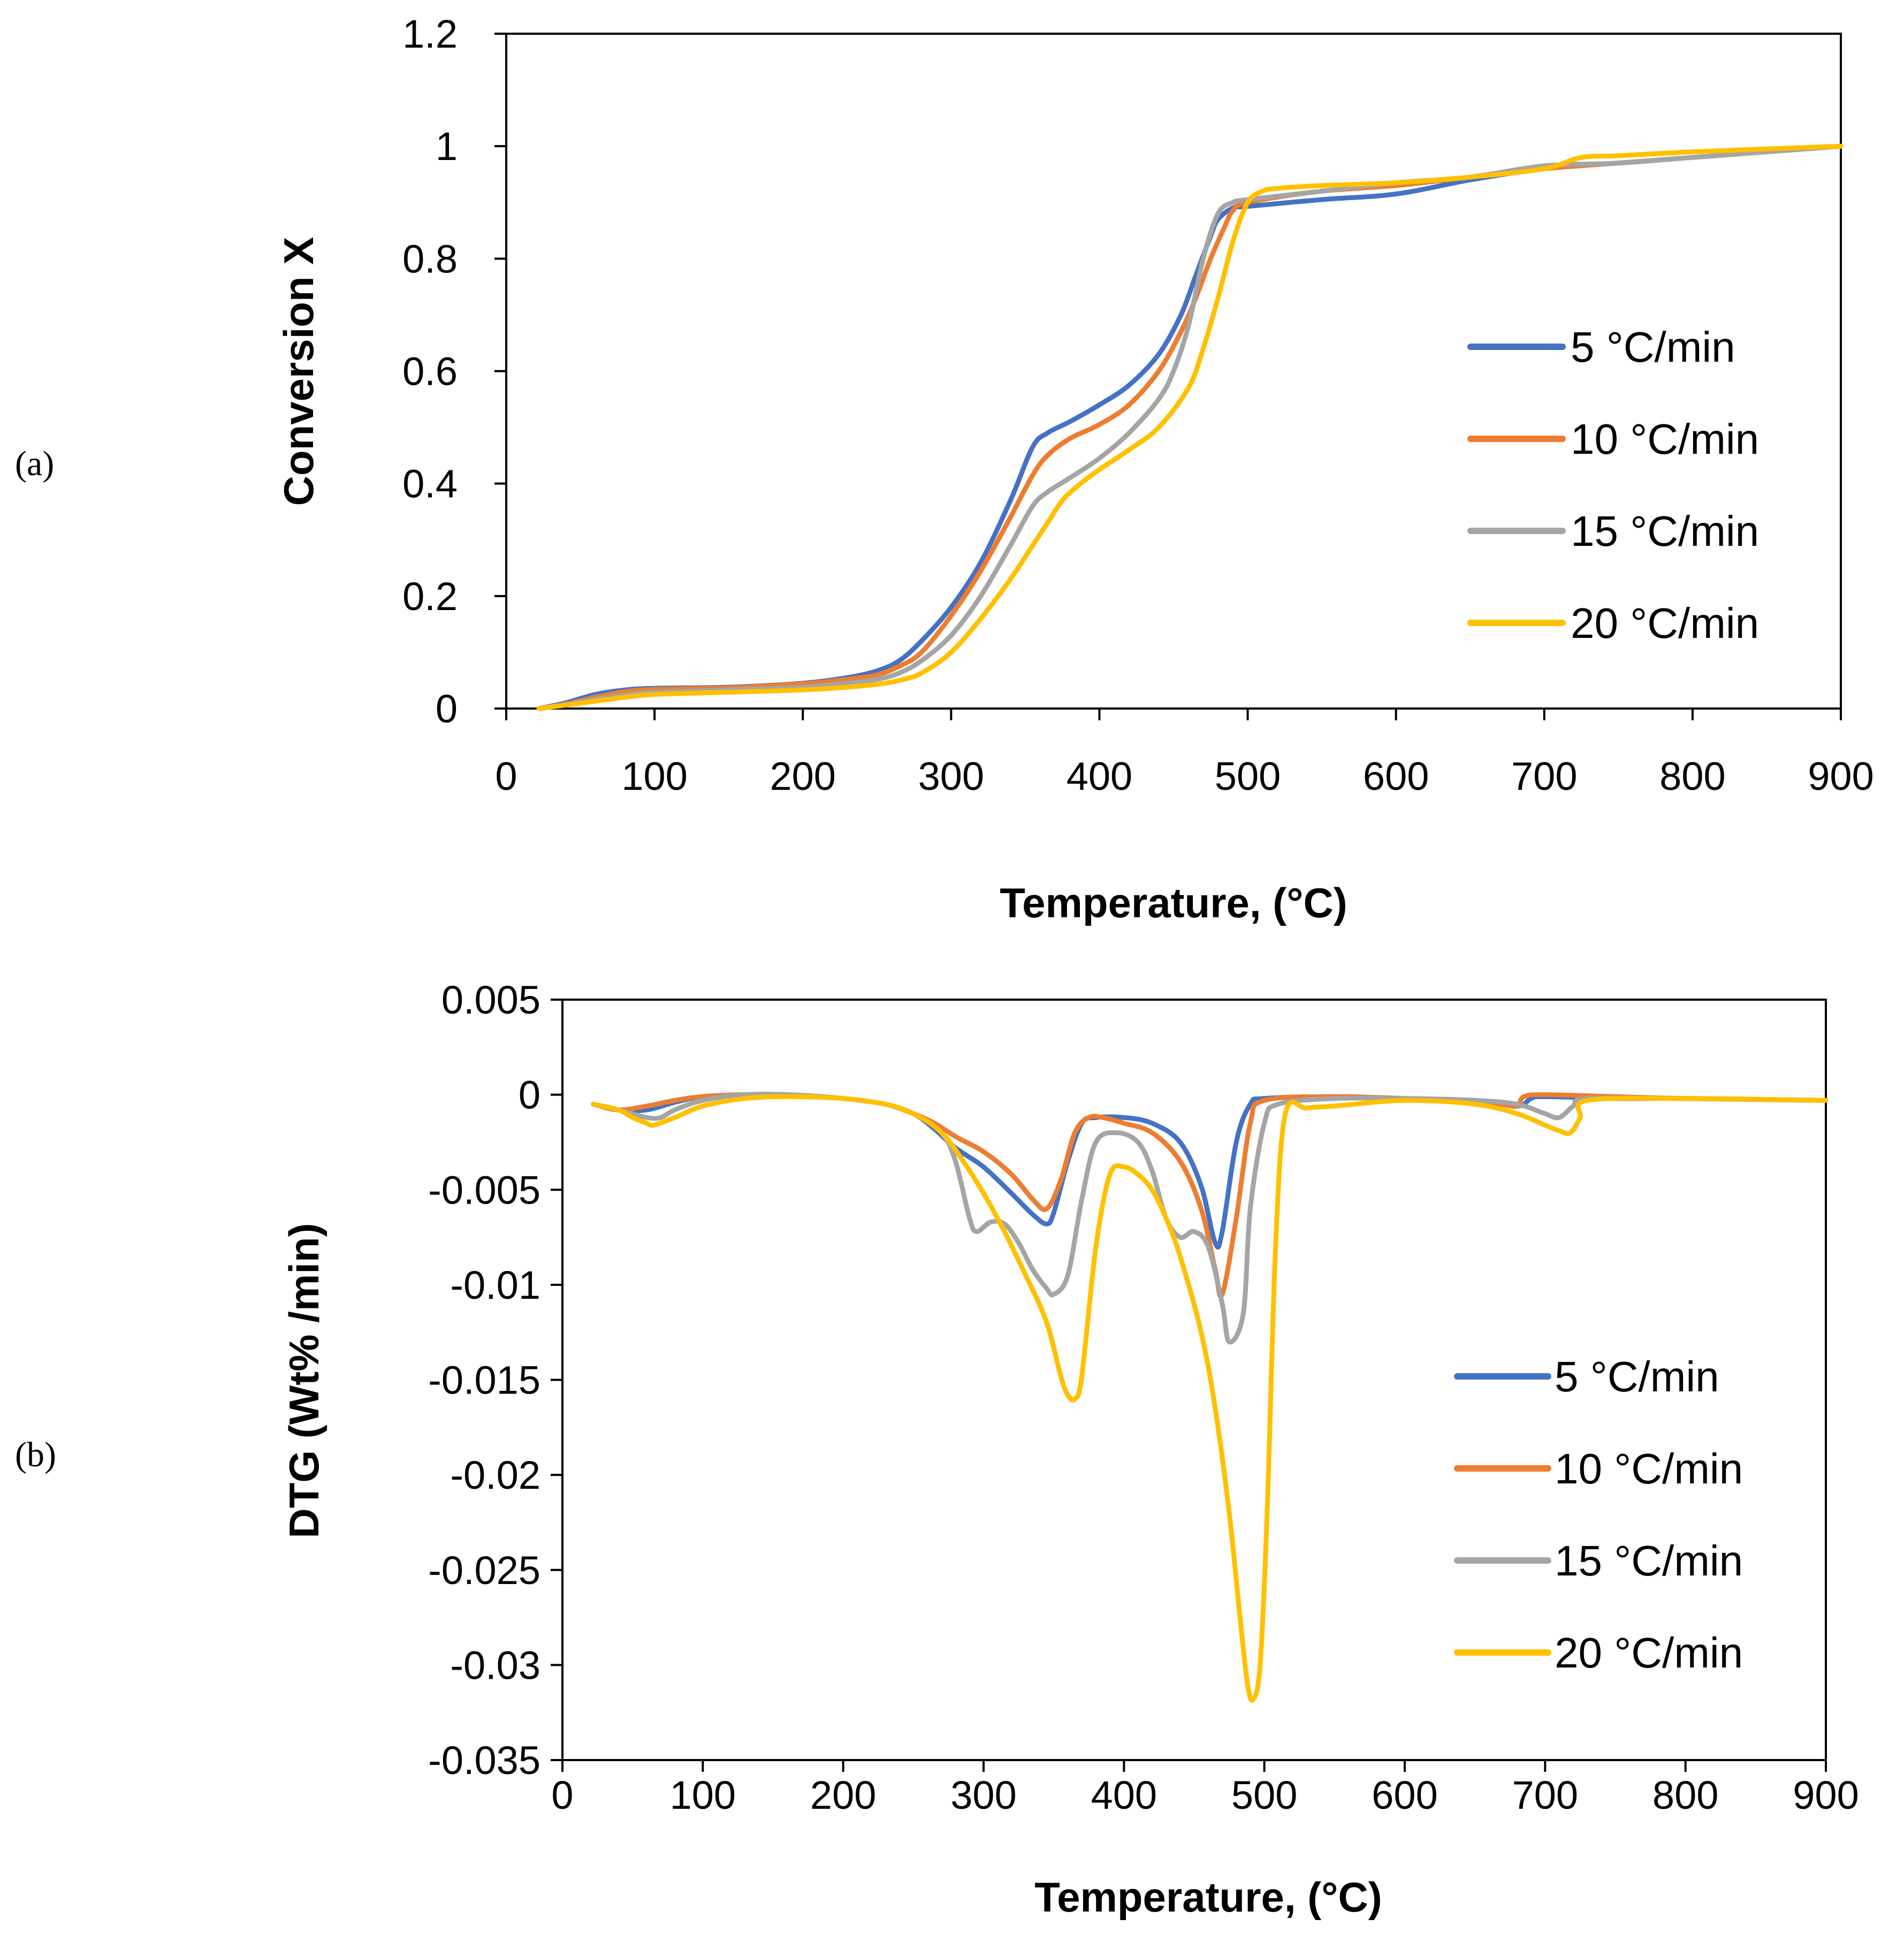 The width and height of the screenshot is (1904, 1934). Describe the element at coordinates (1613, 485) in the screenshot. I see `legend-a: 5 °C/min 10 °C/min 15 °C/min 20 °C/min` at that location.